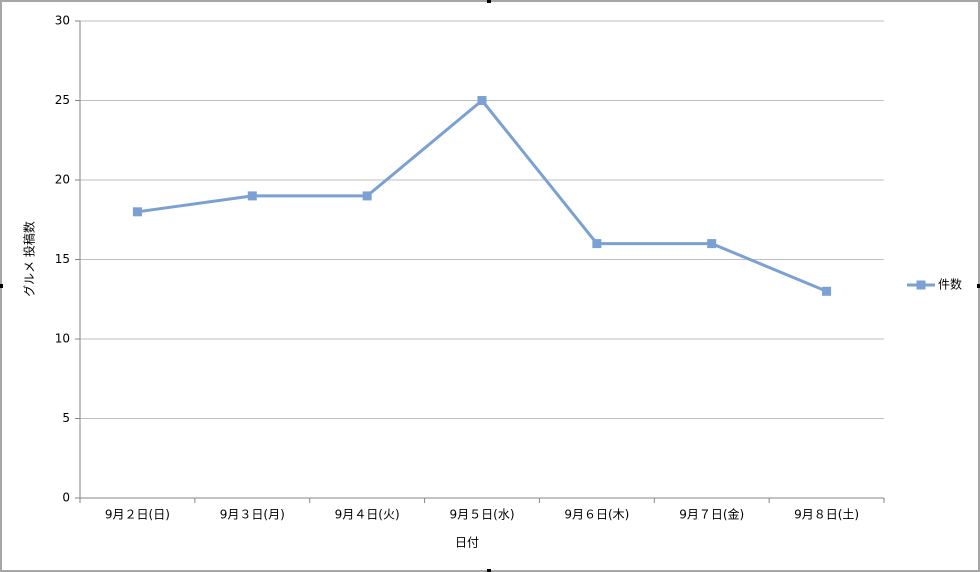  What do you see at coordinates (367, 515) in the screenshot?
I see `x-tick-label: 9月４日(火)` at bounding box center [367, 515].